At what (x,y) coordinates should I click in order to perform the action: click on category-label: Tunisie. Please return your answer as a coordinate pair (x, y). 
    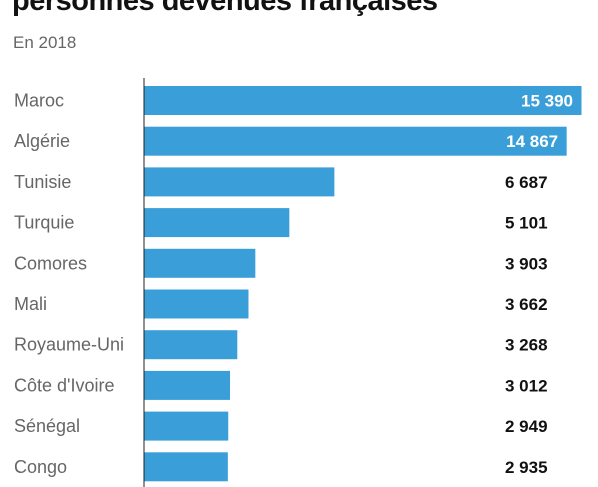
    Looking at the image, I should click on (42, 182).